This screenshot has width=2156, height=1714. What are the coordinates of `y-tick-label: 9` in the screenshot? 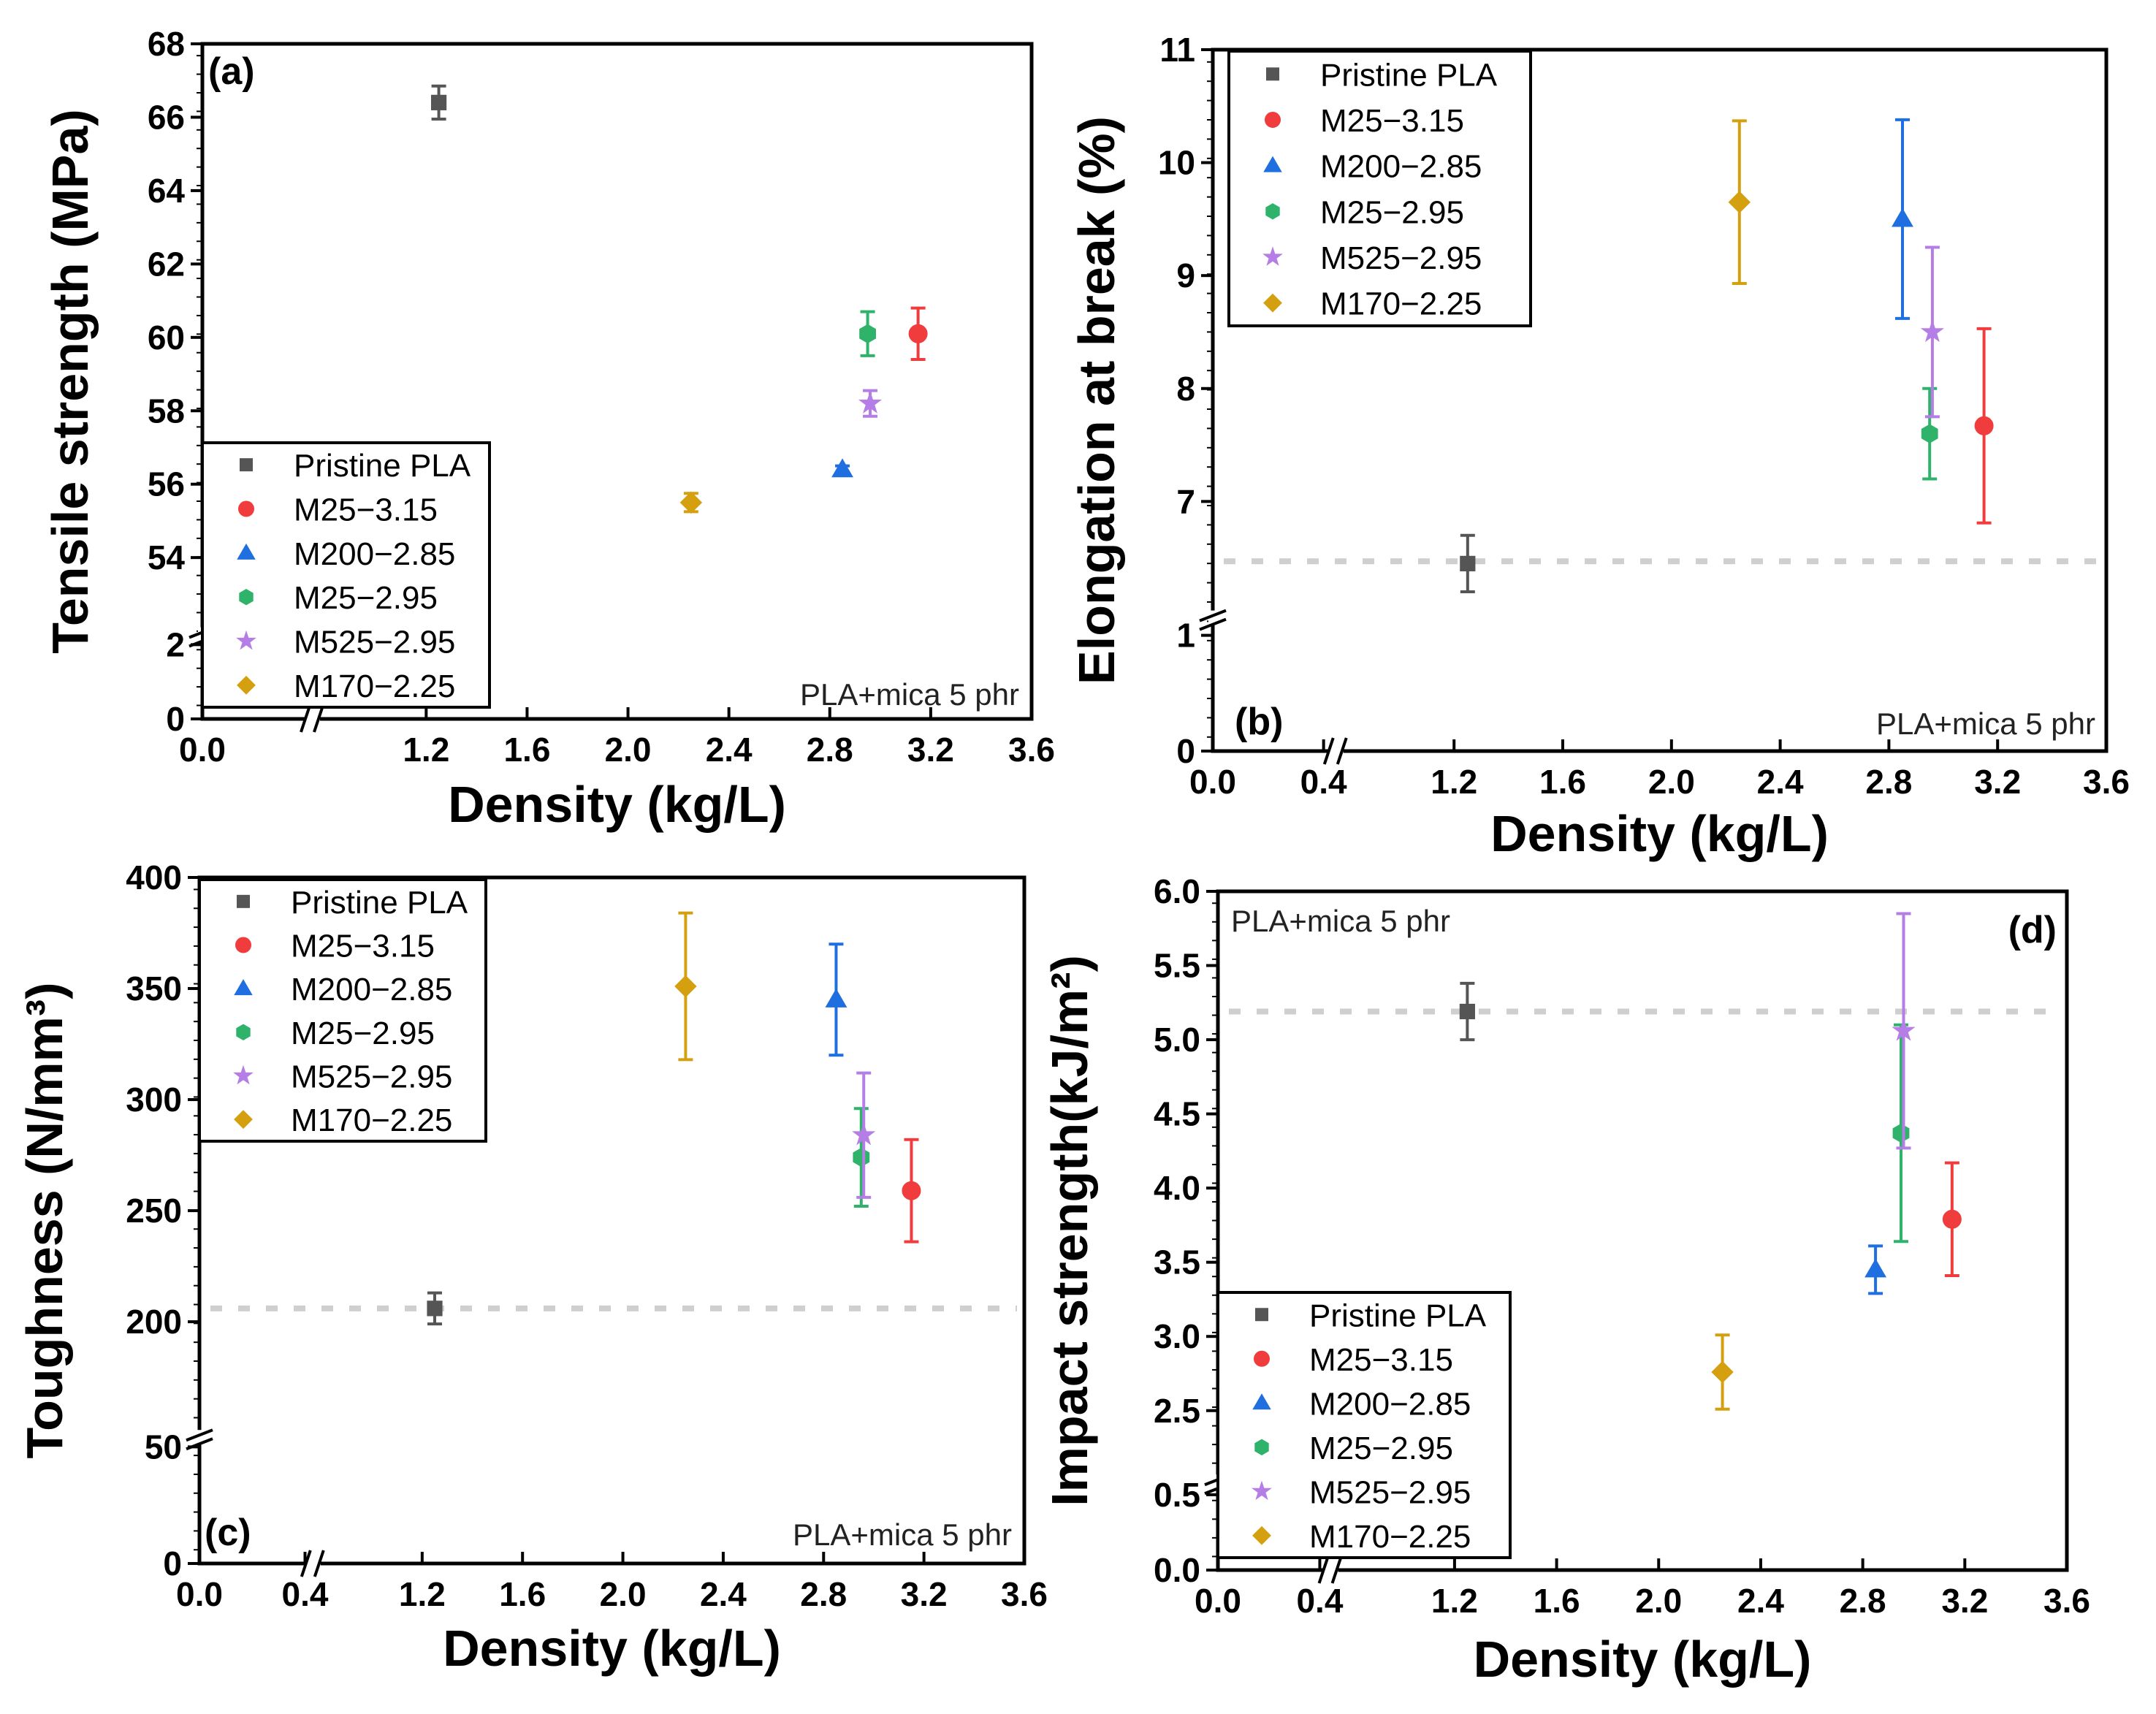 It's located at (1185, 275).